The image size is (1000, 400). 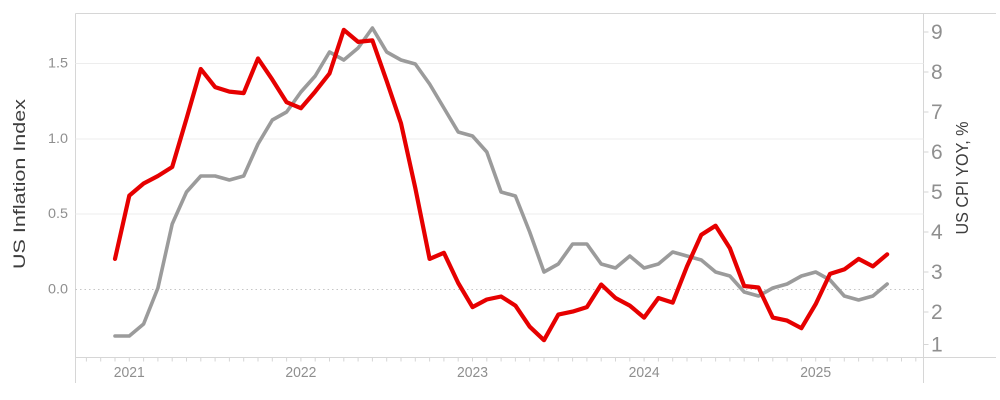 I want to click on right-axis-tick-label: 6, so click(x=937, y=152).